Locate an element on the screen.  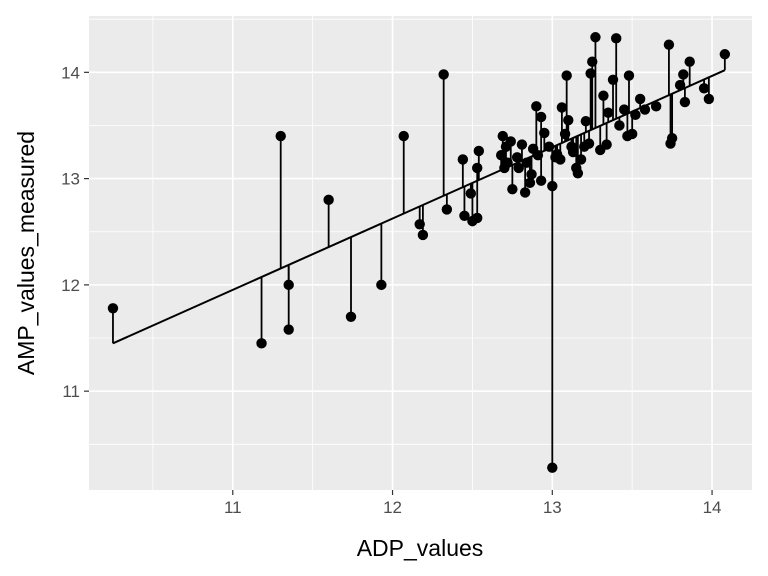
x-axis-title: ADP_values is located at coordinates (420, 548).